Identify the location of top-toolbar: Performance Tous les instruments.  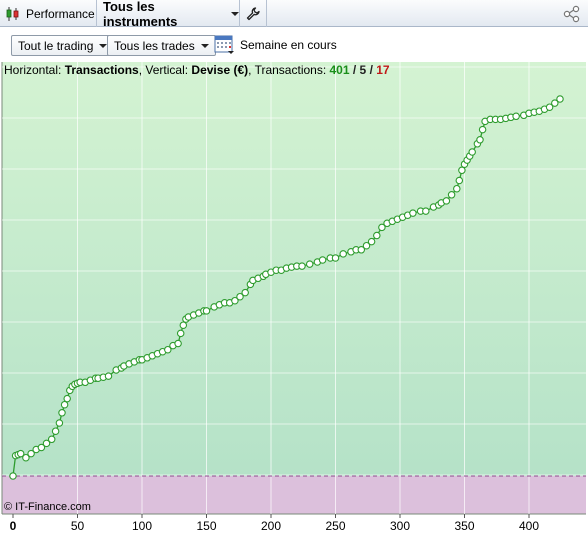
(294, 14).